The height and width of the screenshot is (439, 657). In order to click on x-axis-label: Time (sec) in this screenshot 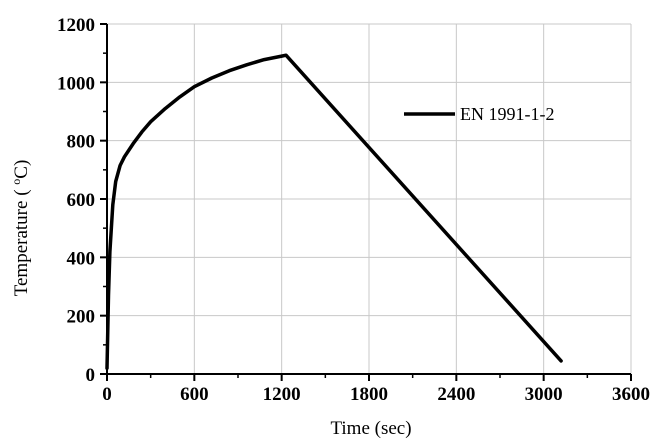, I will do `click(370, 428)`.